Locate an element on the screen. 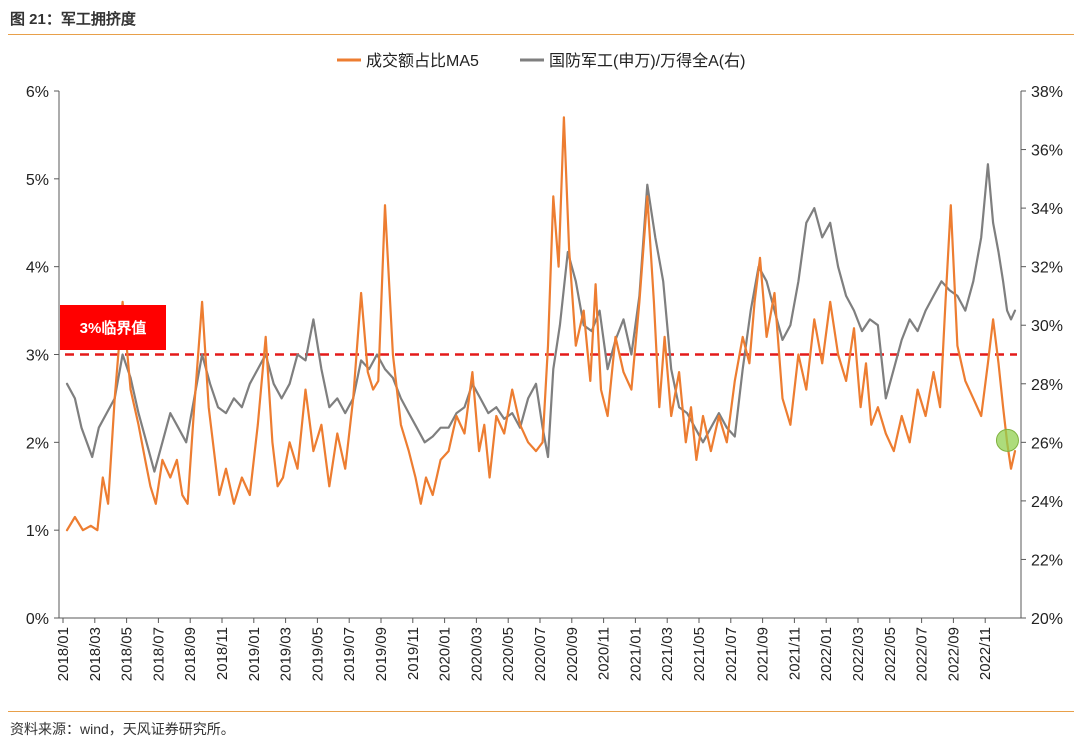 Image resolution: width=1080 pixels, height=755 pixels. x-tick-label: 2020/07 is located at coordinates (540, 654).